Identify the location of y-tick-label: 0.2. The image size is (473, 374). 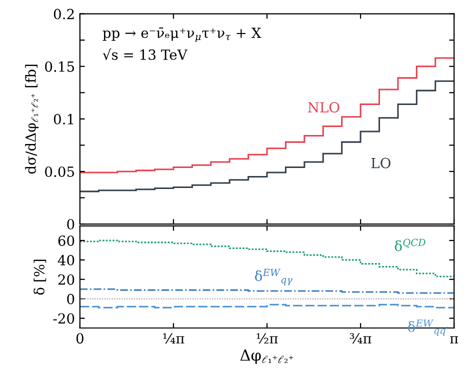
(64, 14).